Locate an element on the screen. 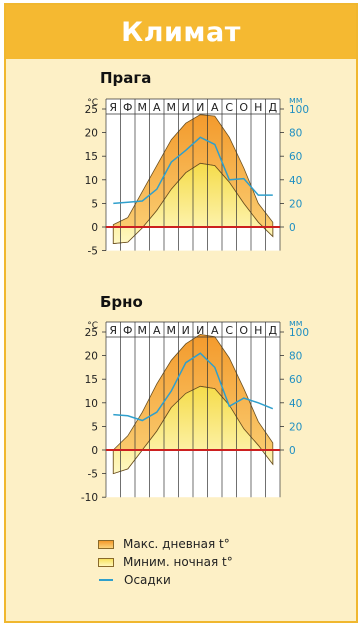 Image resolution: width=362 pixels, height=627 pixels. page-title: Климат is located at coordinates (181, 32).